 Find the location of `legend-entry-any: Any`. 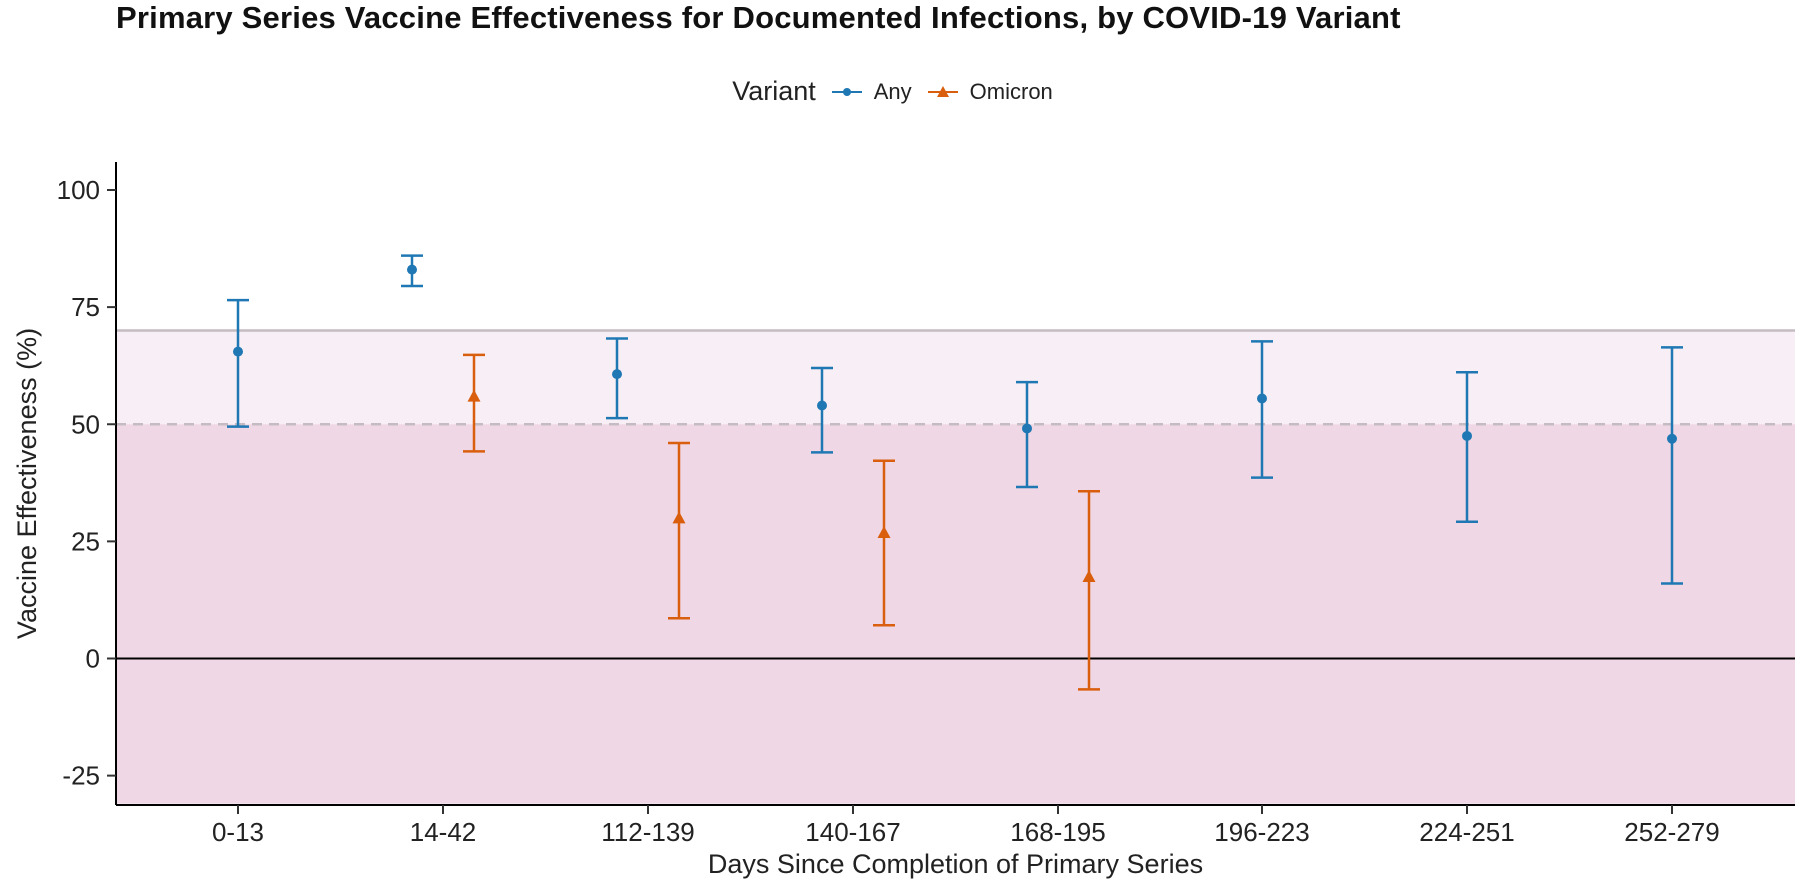

legend-entry-any: Any is located at coordinates (871, 92).